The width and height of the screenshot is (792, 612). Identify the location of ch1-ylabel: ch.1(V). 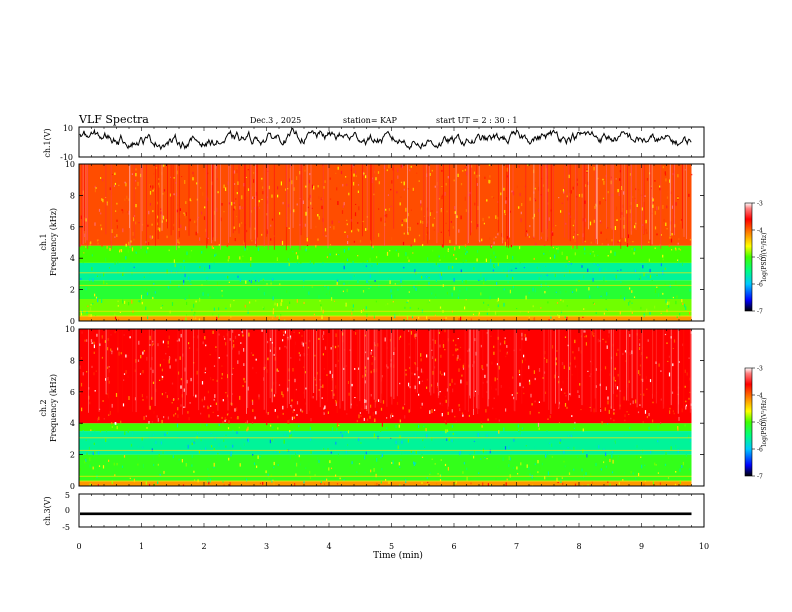
(47, 142).